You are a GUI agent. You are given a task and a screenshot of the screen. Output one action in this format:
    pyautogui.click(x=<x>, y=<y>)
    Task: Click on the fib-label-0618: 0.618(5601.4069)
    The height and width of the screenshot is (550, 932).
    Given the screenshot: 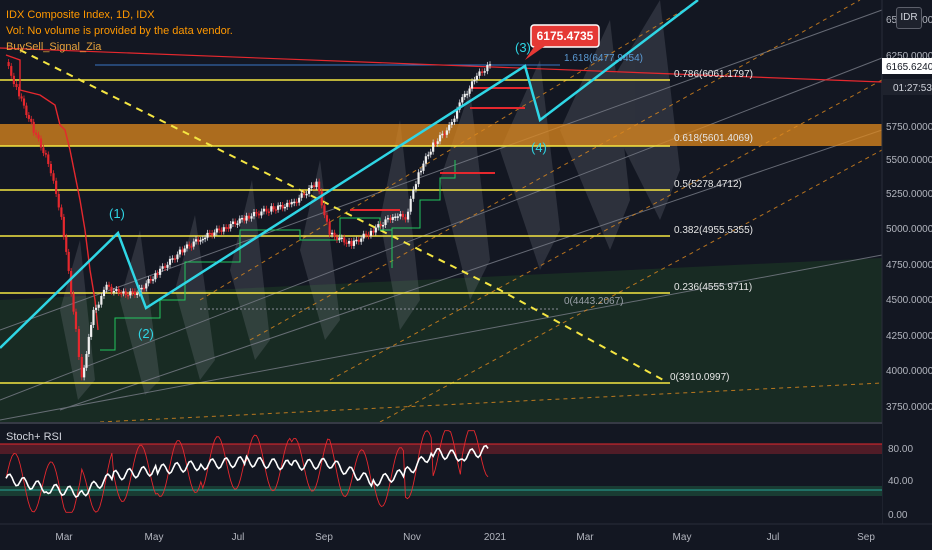 What is the action you would take?
    pyautogui.click(x=713, y=138)
    